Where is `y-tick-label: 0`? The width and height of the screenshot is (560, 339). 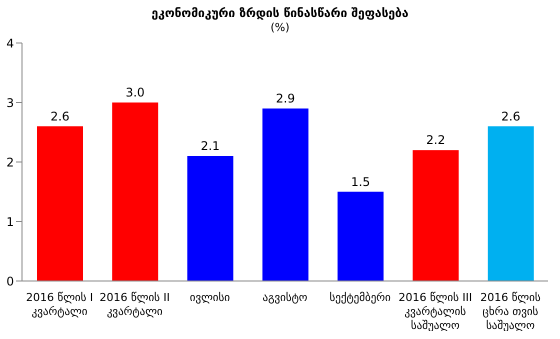
y-tick-label: 0 is located at coordinates (10, 281).